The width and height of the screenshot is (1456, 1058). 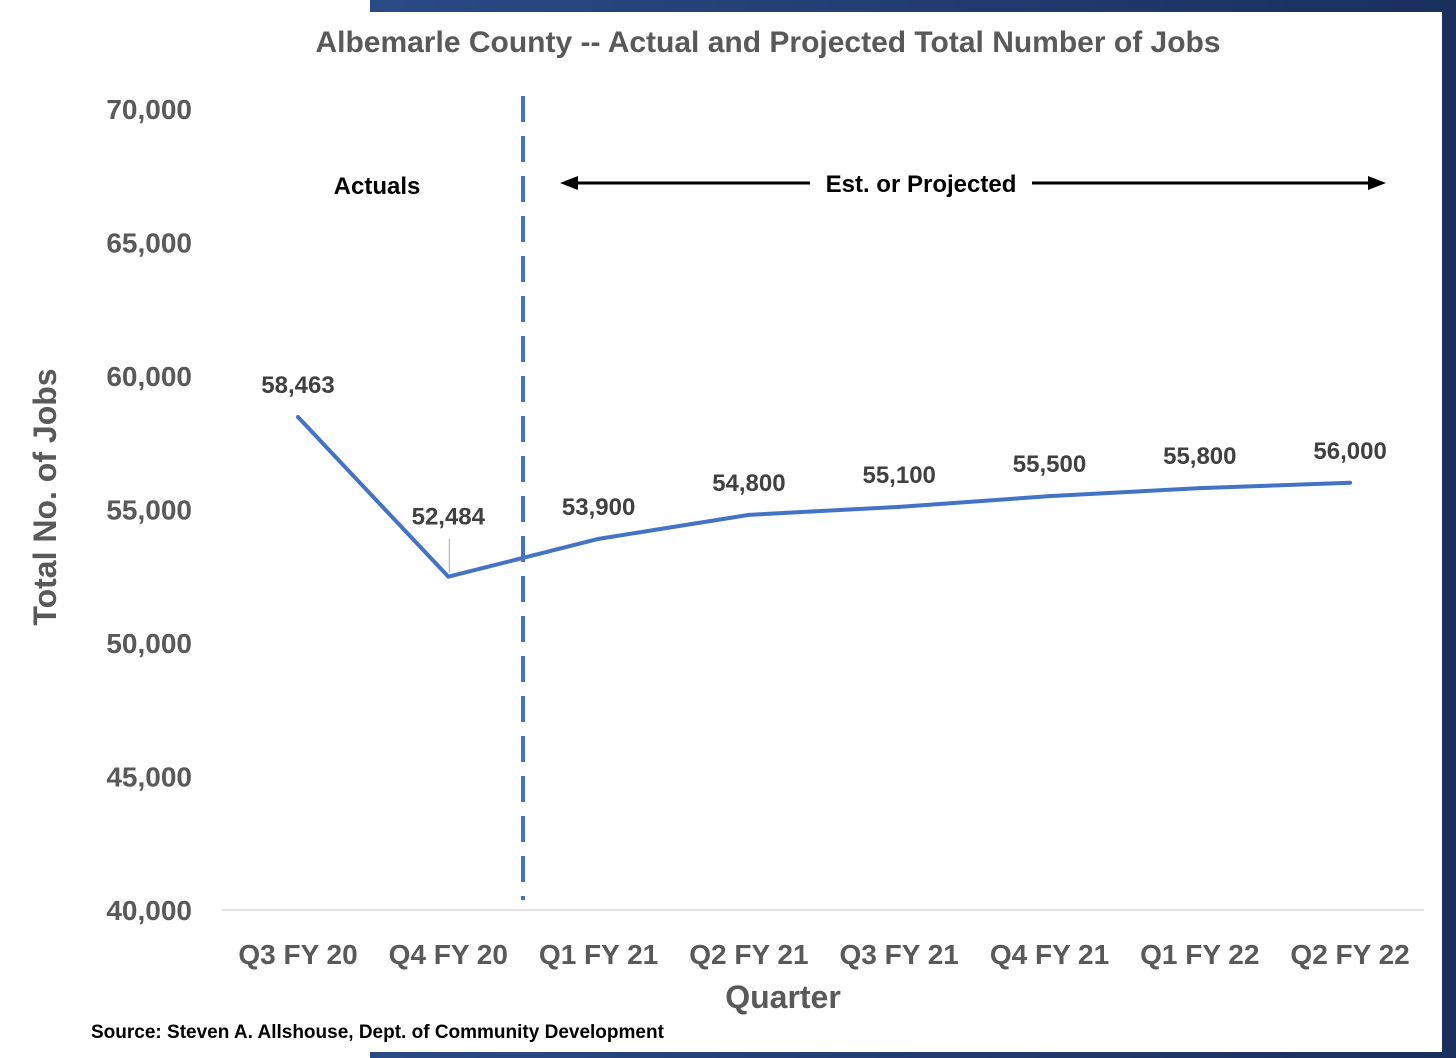 What do you see at coordinates (1349, 954) in the screenshot?
I see `x-tick-label: Q2 FY 22` at bounding box center [1349, 954].